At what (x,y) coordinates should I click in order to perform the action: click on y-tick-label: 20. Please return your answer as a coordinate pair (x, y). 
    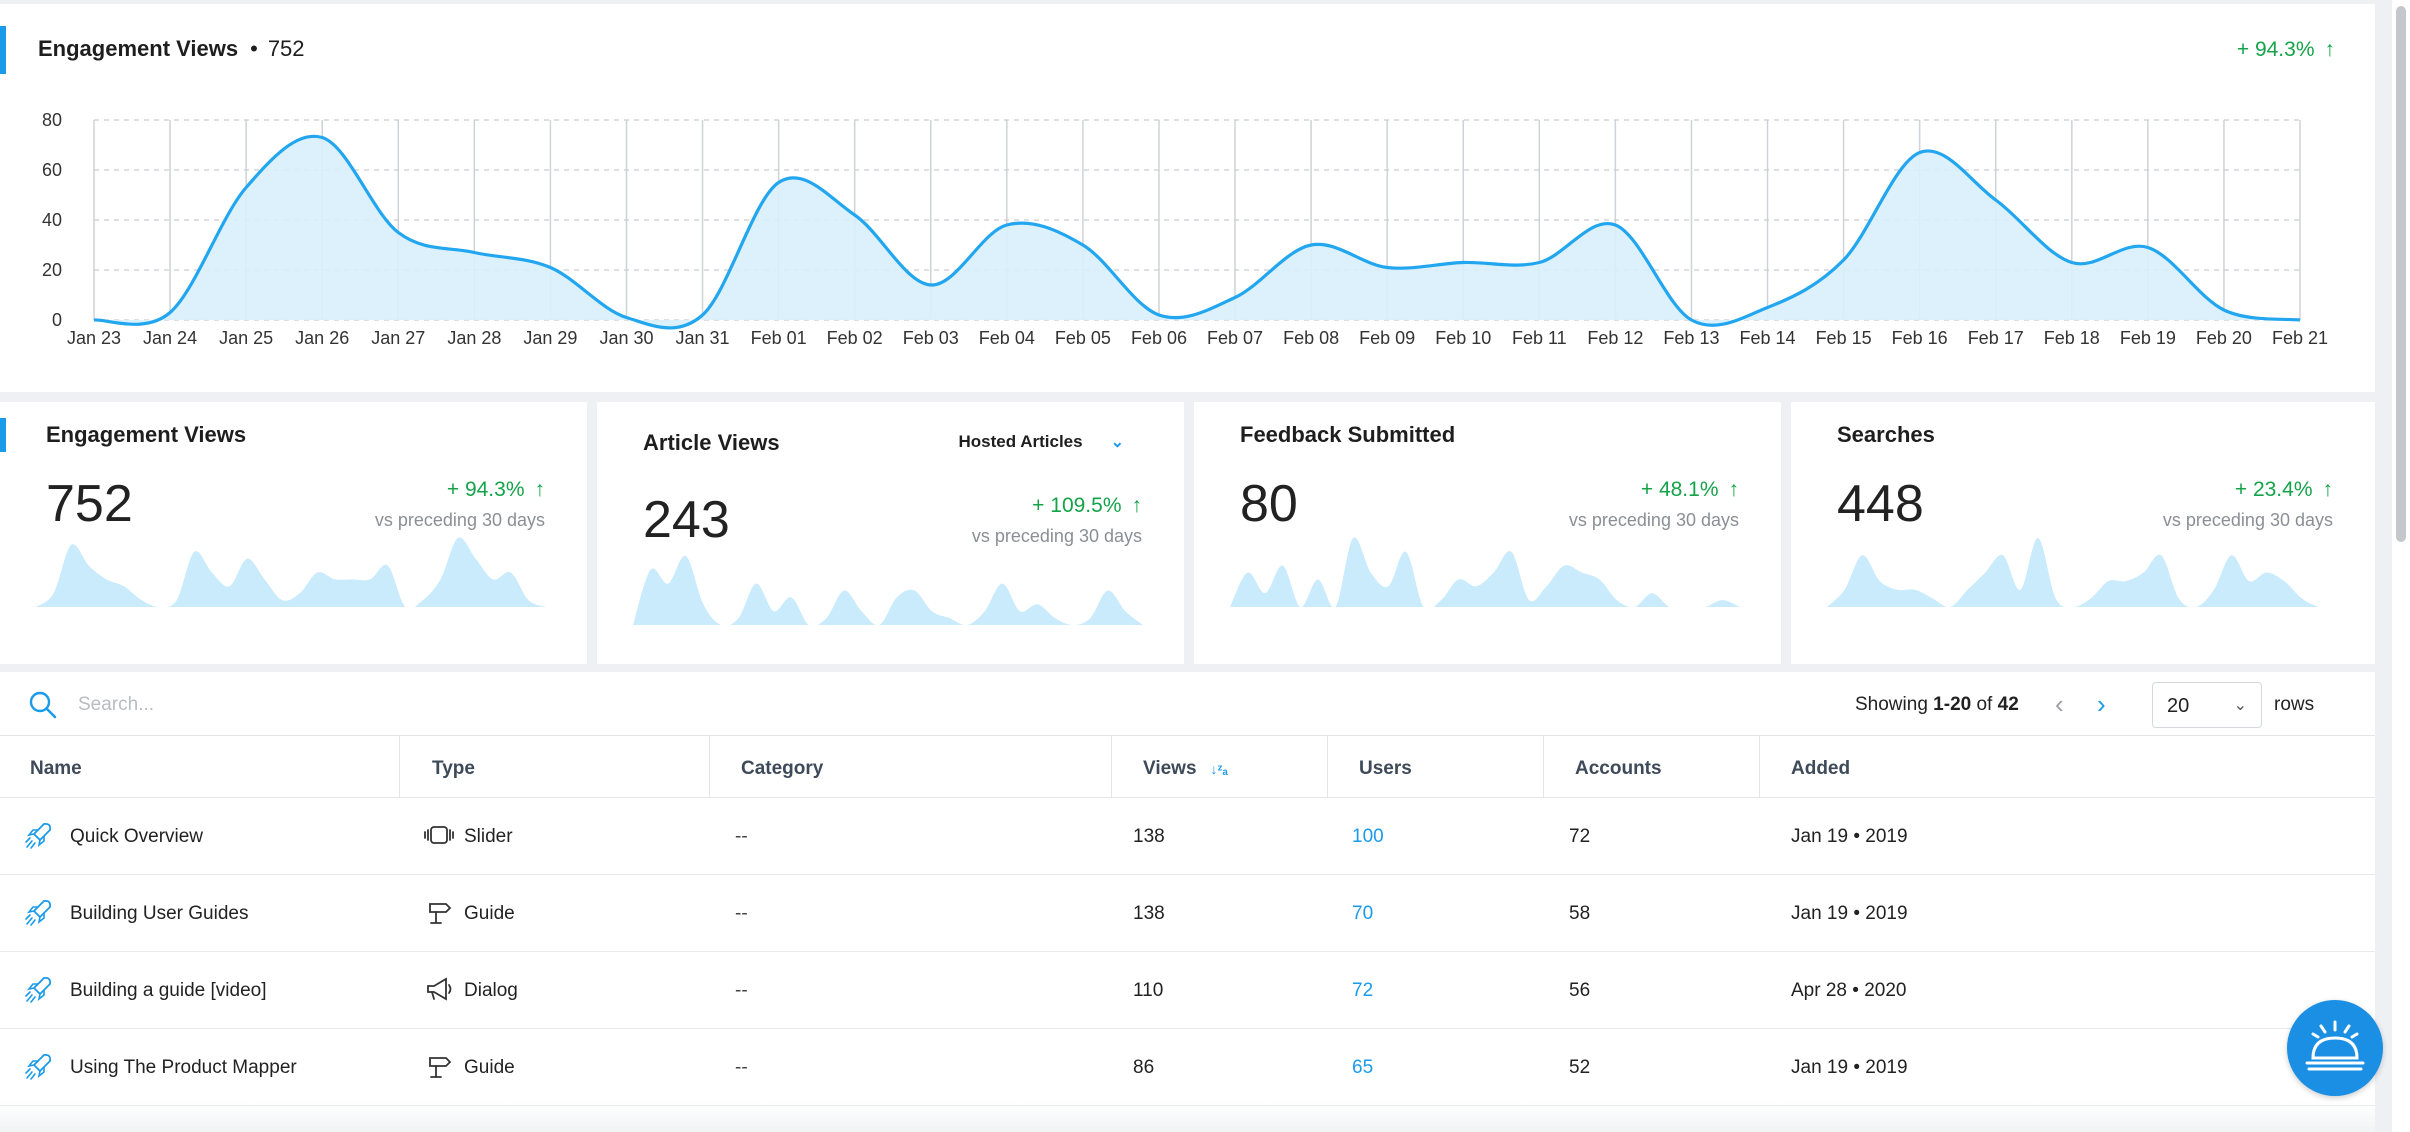
    Looking at the image, I should click on (52, 270).